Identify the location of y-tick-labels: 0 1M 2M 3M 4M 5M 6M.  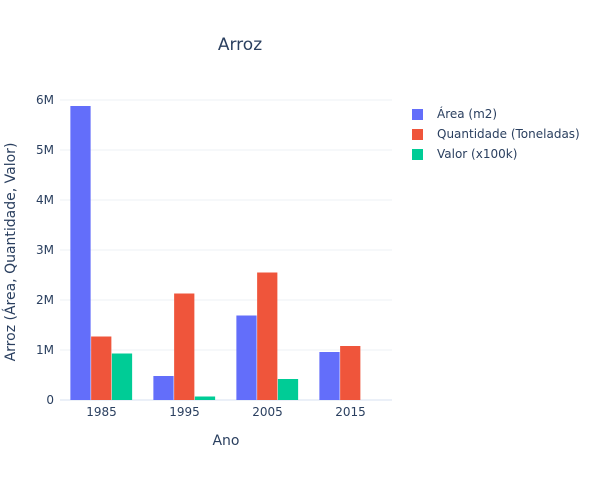
(45, 250).